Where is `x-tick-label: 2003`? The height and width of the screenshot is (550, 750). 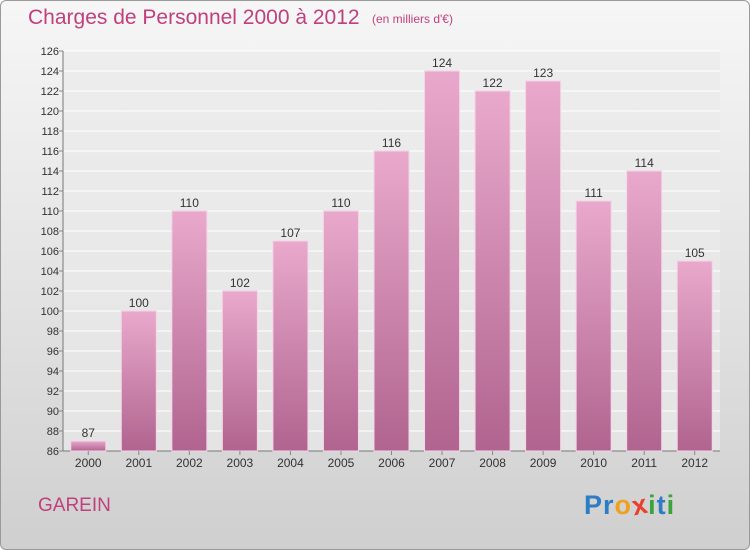
x-tick-label: 2003 is located at coordinates (240, 463).